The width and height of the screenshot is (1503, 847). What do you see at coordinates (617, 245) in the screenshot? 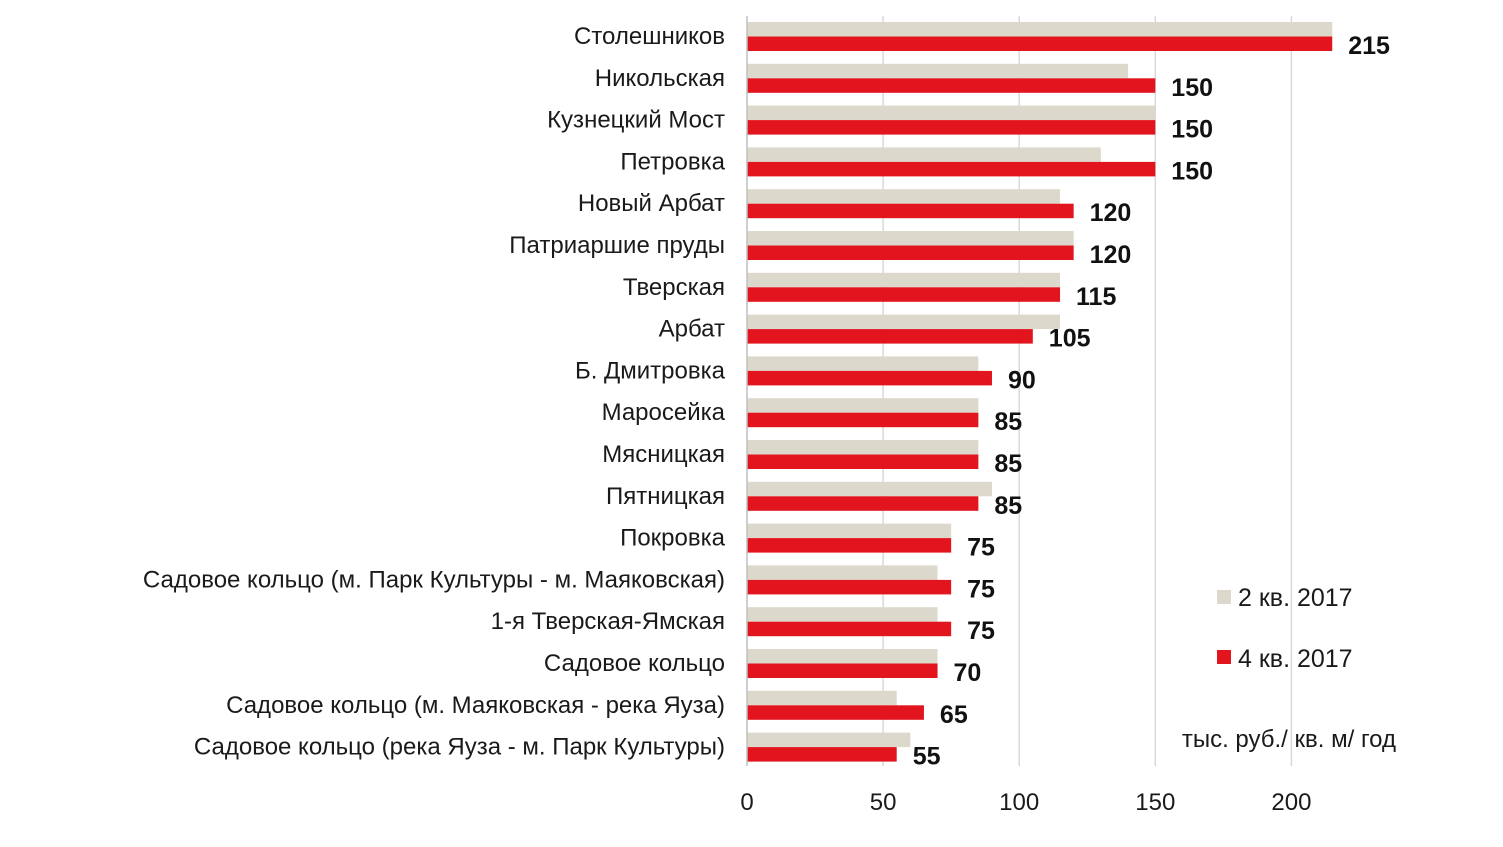
I see `category-label: Патриаршие пруды` at bounding box center [617, 245].